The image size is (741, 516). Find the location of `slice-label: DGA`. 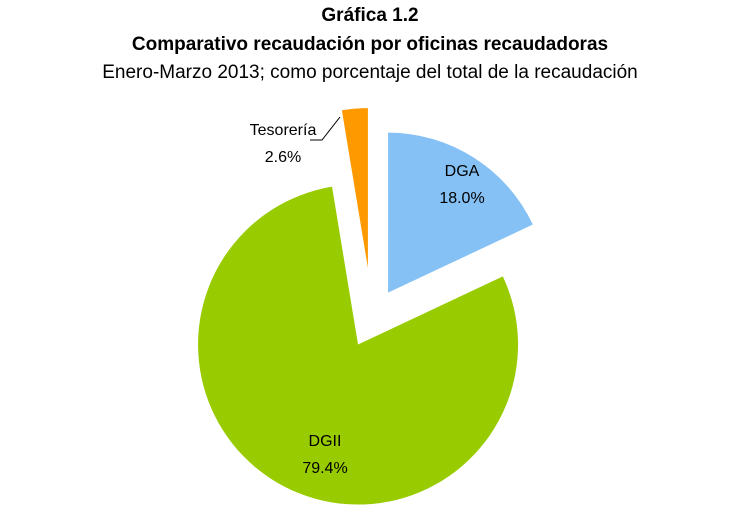

slice-label: DGA is located at coordinates (462, 171).